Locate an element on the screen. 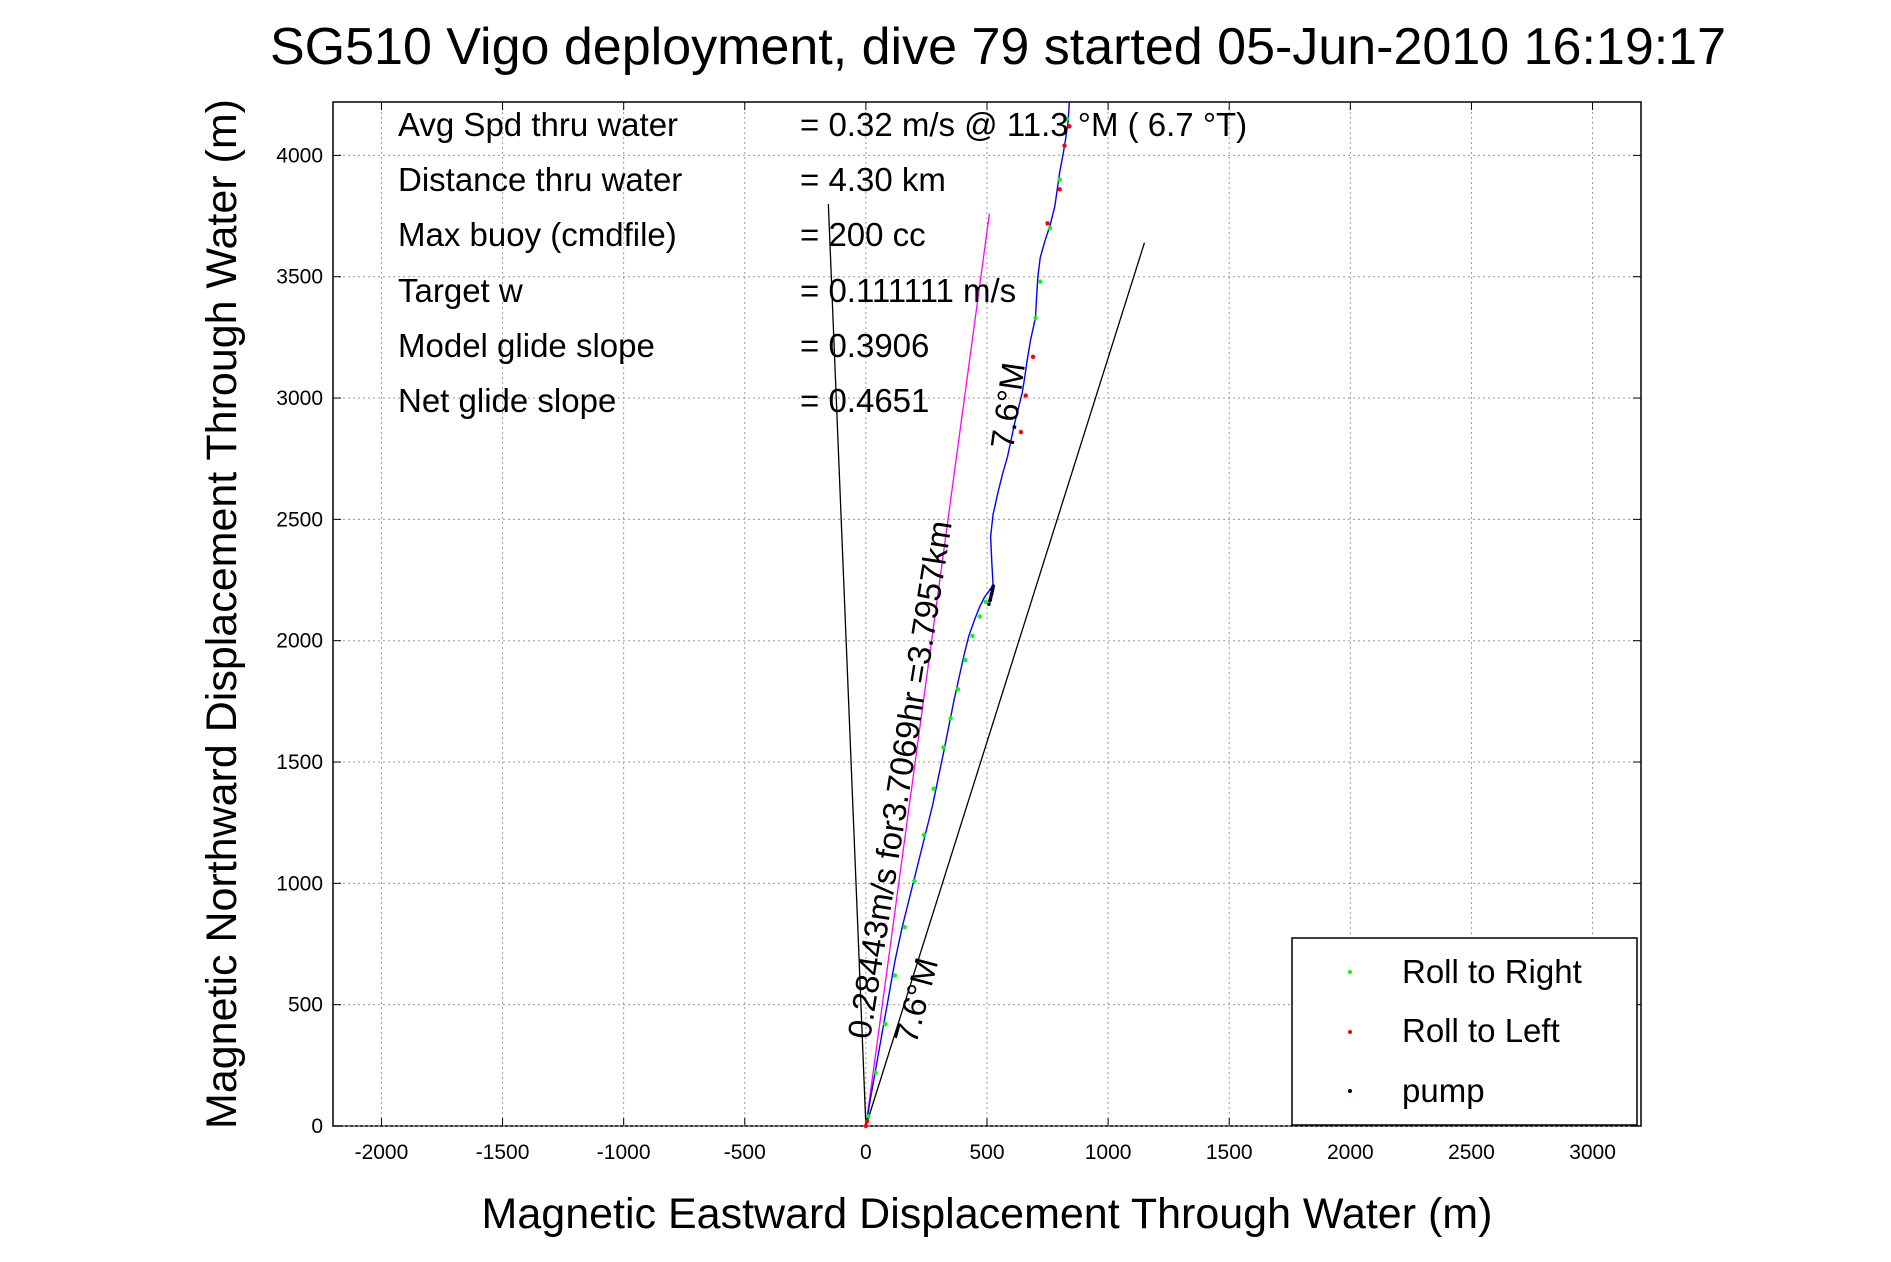 This screenshot has width=1891, height=1262. y-tick-labels: 0 500 1000 1500 2000 2500 3000 3500 4000 is located at coordinates (299, 641).